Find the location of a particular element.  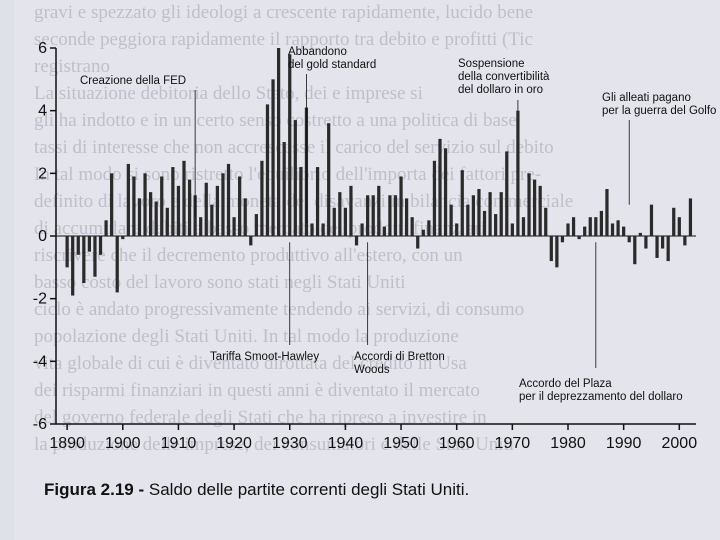

y-tick-label: -6 is located at coordinates (40, 424).